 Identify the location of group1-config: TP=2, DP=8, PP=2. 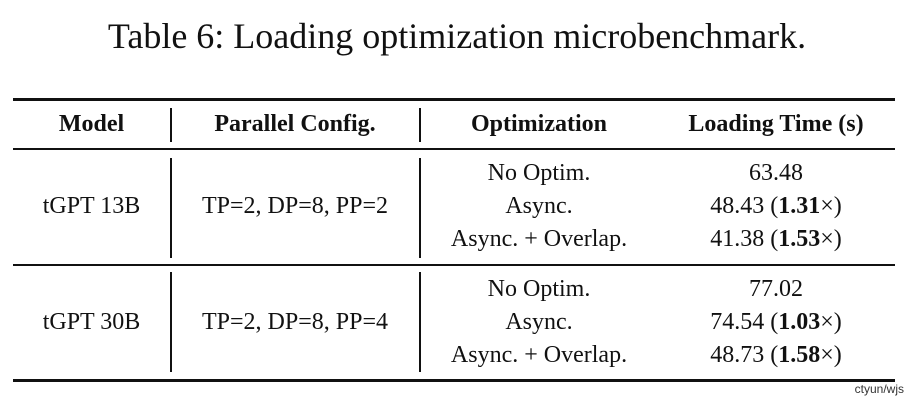
(295, 206).